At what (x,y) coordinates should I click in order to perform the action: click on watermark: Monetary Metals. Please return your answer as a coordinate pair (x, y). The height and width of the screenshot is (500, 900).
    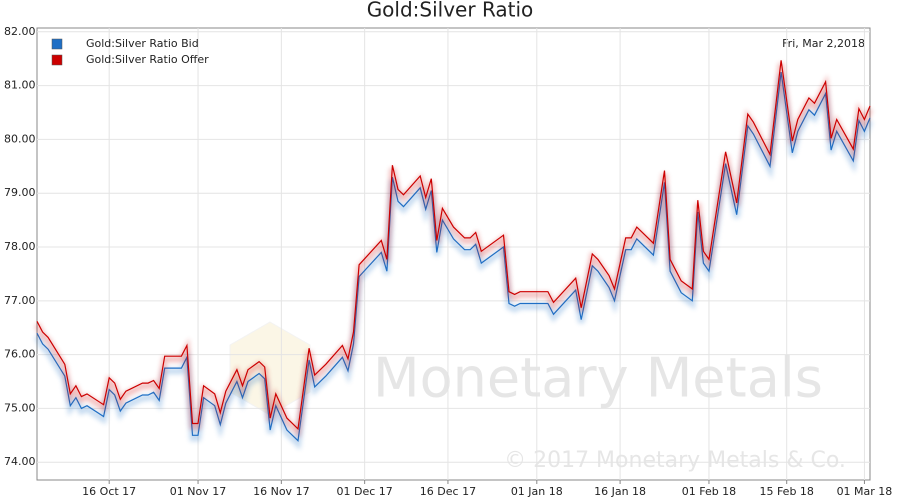
    Looking at the image, I should click on (598, 378).